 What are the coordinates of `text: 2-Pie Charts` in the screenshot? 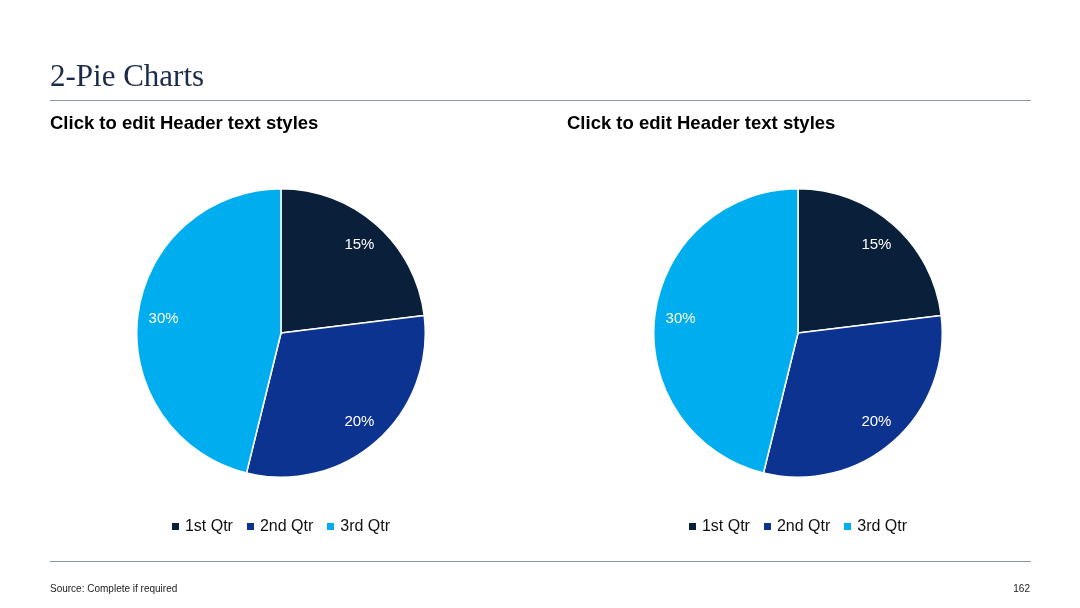 It's located at (127, 76).